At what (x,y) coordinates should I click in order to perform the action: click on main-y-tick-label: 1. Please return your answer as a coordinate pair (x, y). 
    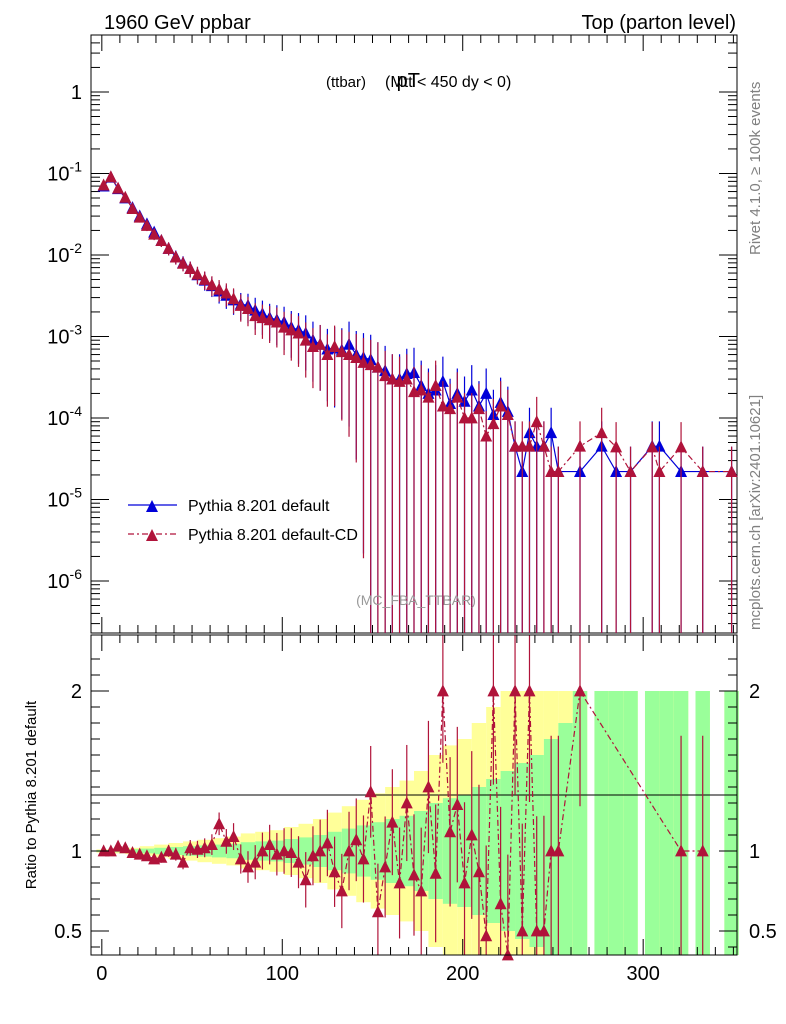
    Looking at the image, I should click on (76, 93).